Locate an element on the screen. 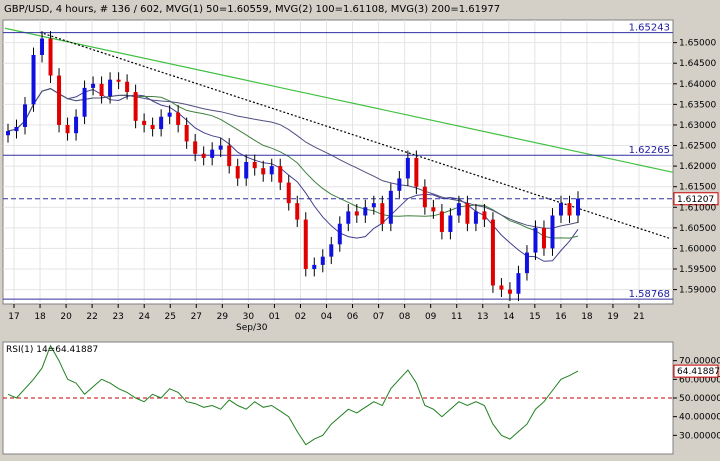  x-tick-label: 29 is located at coordinates (223, 317).